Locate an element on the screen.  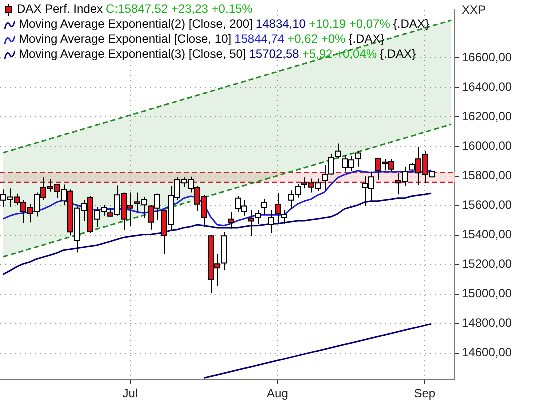
y-tick-label: 15000,00 is located at coordinates (487, 293).